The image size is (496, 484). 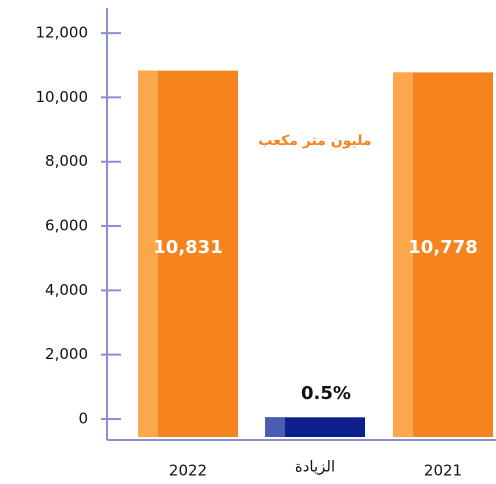 What do you see at coordinates (66, 226) in the screenshot?
I see `y-tick-label: 6,000` at bounding box center [66, 226].